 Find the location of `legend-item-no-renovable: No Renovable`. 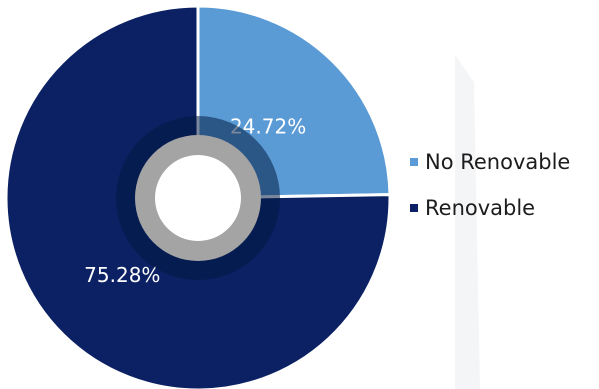

legend-item-no-renovable: No Renovable is located at coordinates (502, 162).